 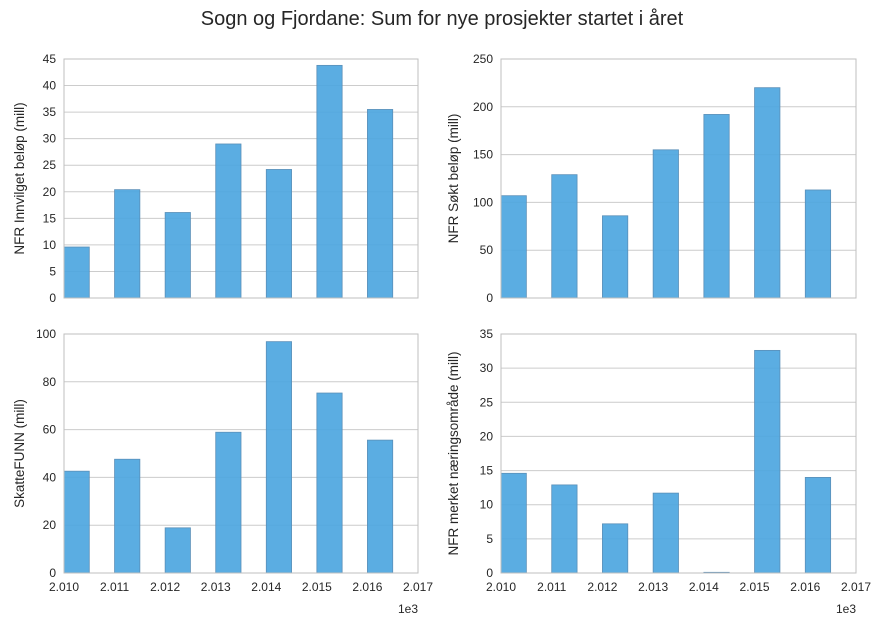 What do you see at coordinates (483, 107) in the screenshot?
I see `y-tick-label: 200` at bounding box center [483, 107].